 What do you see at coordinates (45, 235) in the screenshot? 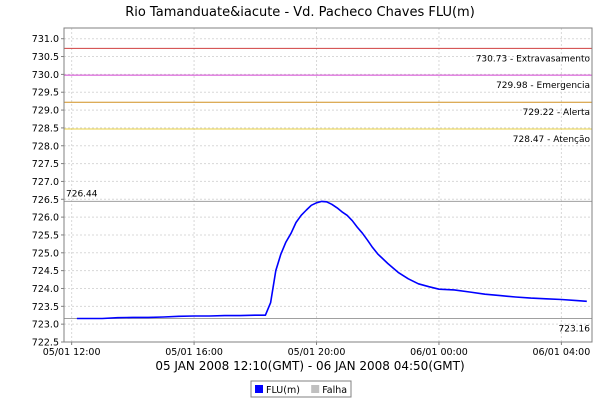
I see `y-tick-label: 725.5` at bounding box center [45, 235].